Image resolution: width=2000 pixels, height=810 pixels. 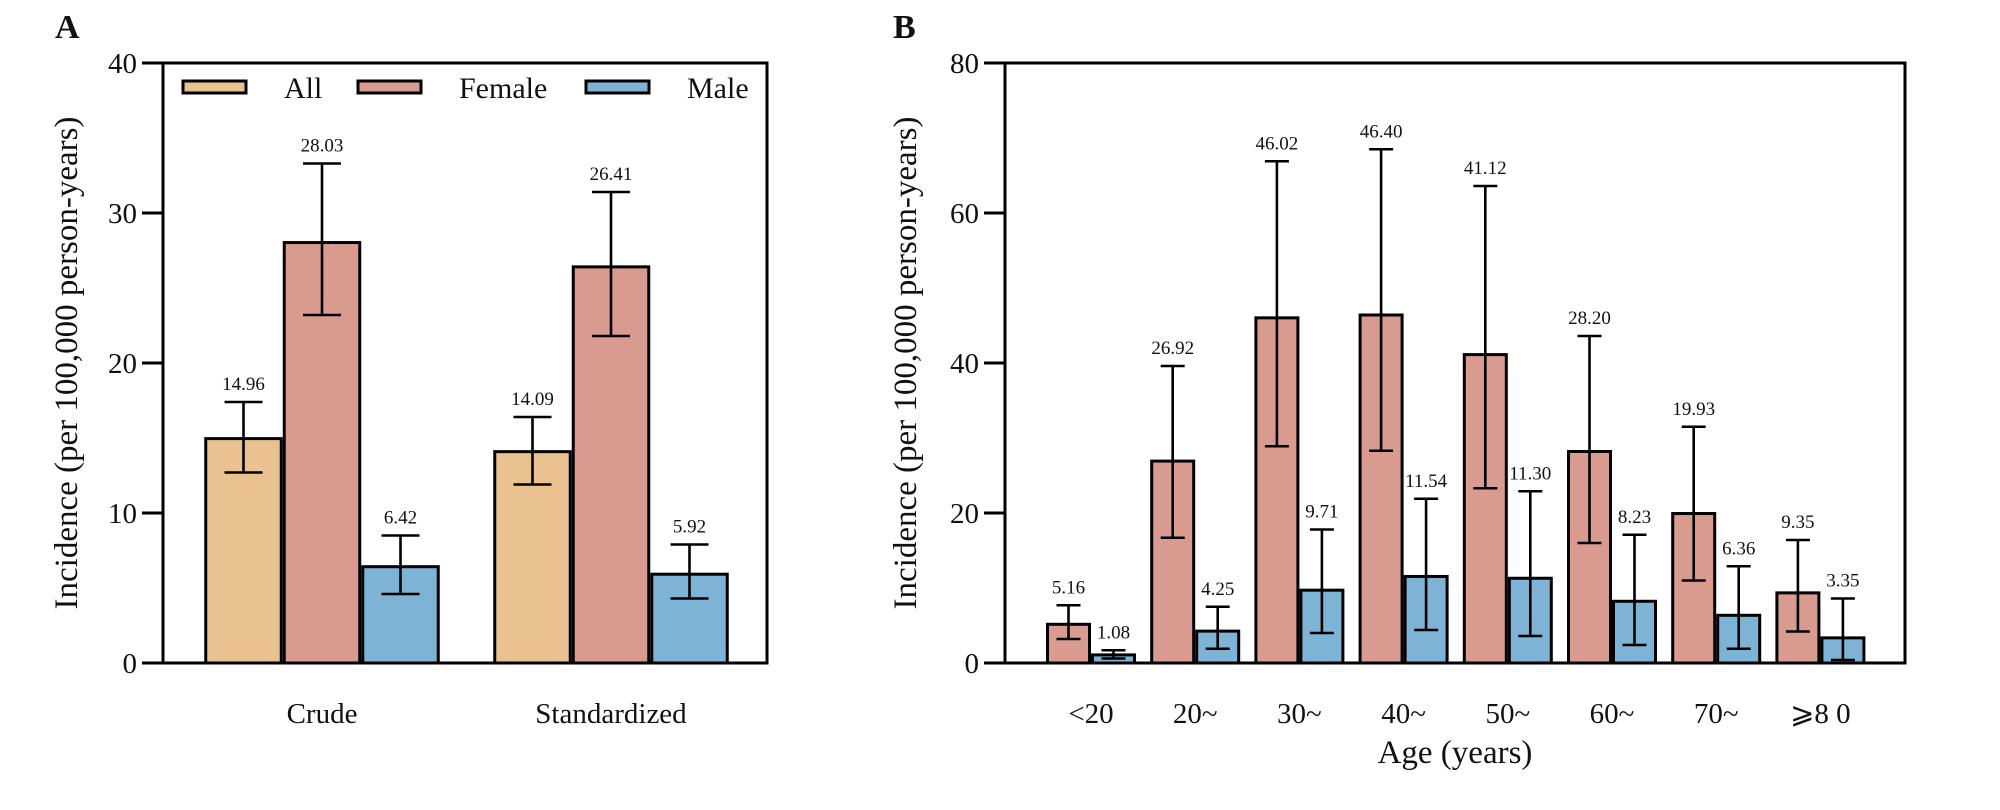 What do you see at coordinates (689, 527) in the screenshot?
I see `data-label: 5.92` at bounding box center [689, 527].